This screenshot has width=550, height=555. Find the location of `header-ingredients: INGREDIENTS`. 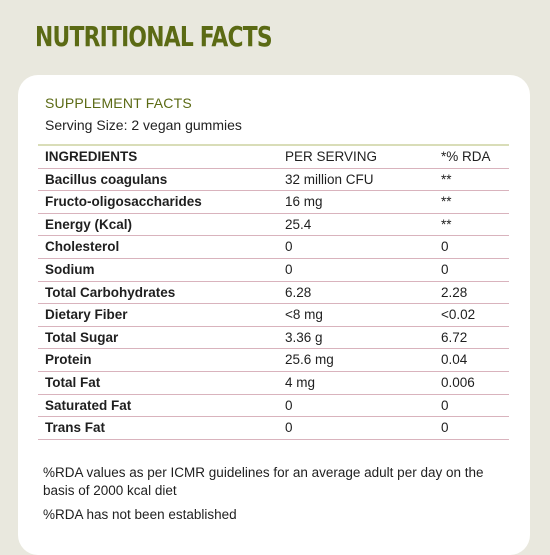

header-ingredients: INGREDIENTS is located at coordinates (91, 156).